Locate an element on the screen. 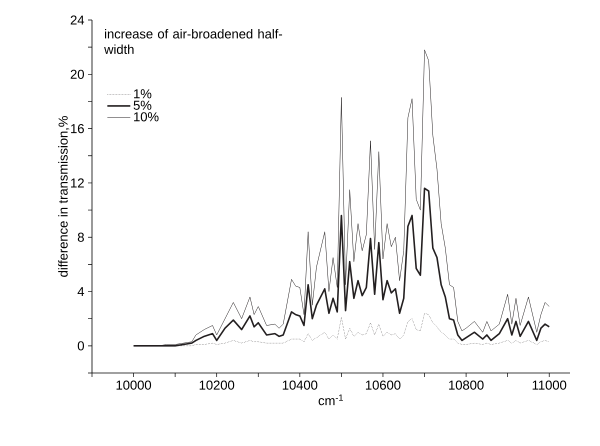  y-tick-label: 20 is located at coordinates (77, 74).